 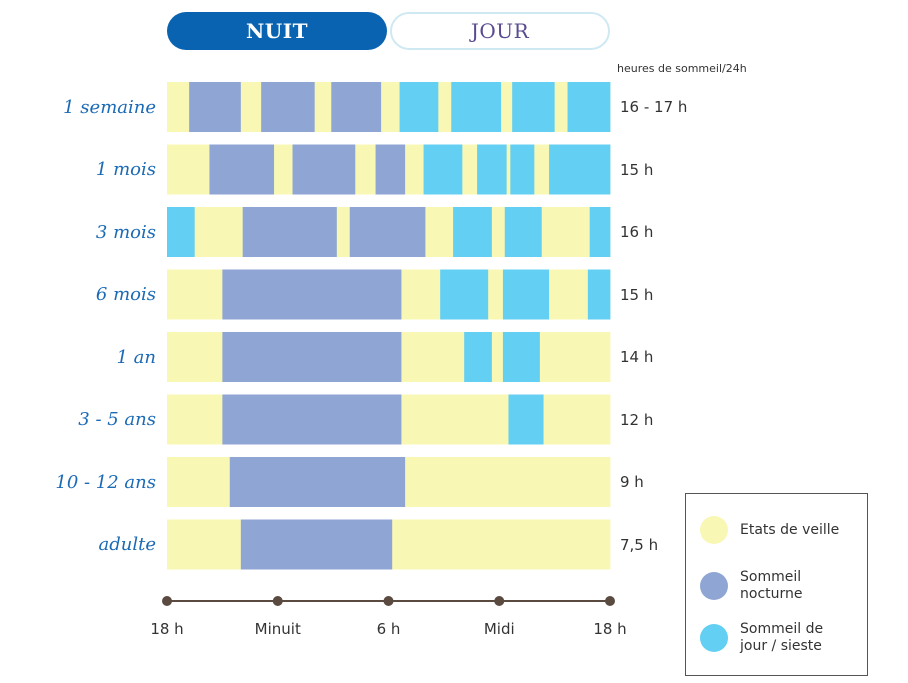 What do you see at coordinates (682, 68) in the screenshot?
I see `hours-header: heures de sommeil/24h` at bounding box center [682, 68].